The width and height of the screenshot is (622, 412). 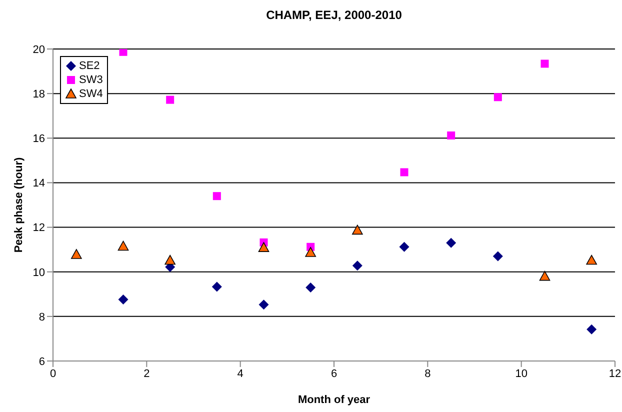 What do you see at coordinates (147, 374) in the screenshot?
I see `x-tick-label: 2` at bounding box center [147, 374].